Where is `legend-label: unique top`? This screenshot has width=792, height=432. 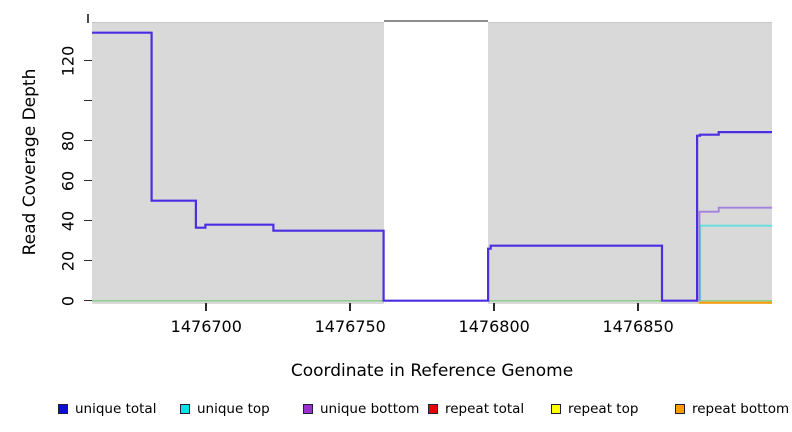
legend-label: unique top is located at coordinates (233, 409).